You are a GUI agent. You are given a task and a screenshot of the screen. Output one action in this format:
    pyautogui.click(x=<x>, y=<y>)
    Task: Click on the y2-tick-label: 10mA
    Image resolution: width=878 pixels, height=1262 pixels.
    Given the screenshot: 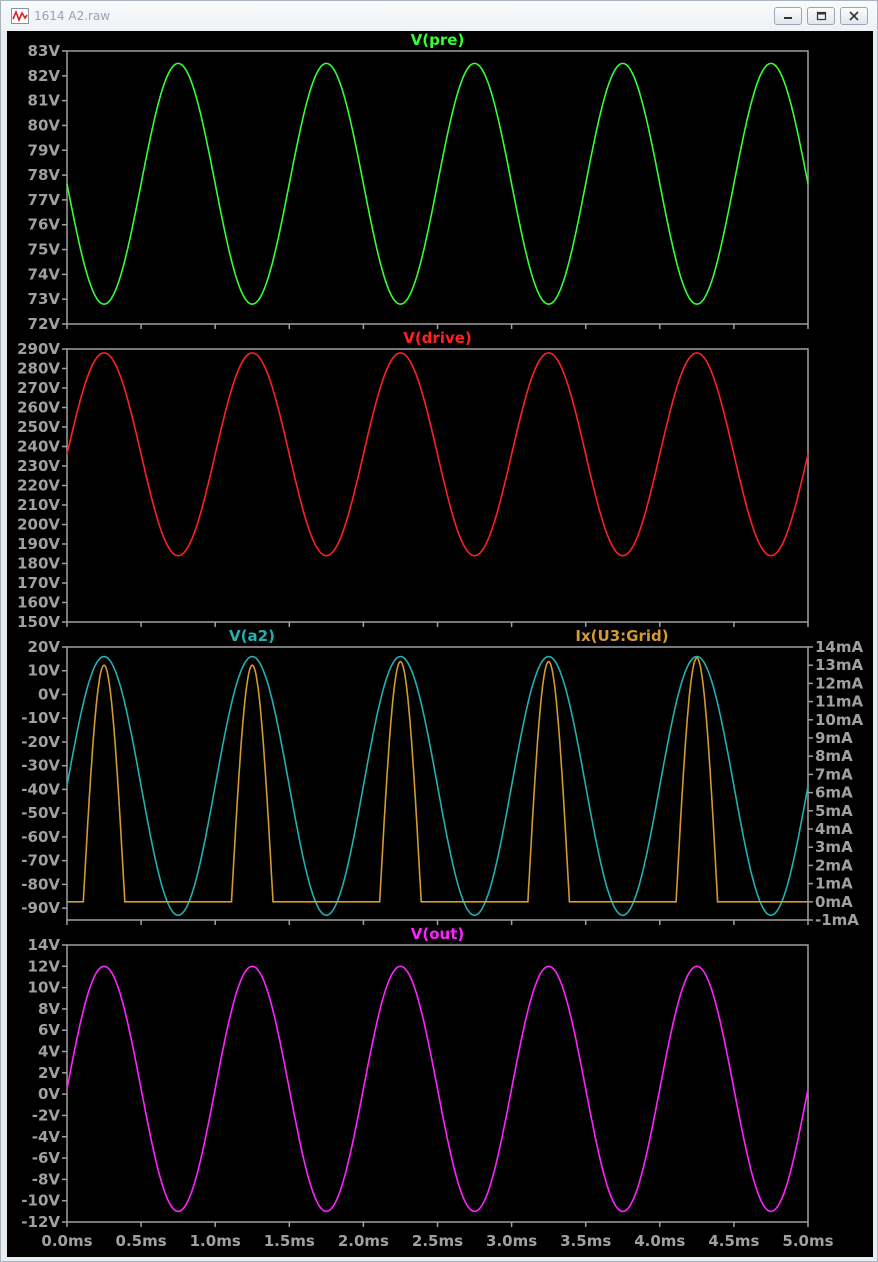 What is the action you would take?
    pyautogui.click(x=839, y=720)
    